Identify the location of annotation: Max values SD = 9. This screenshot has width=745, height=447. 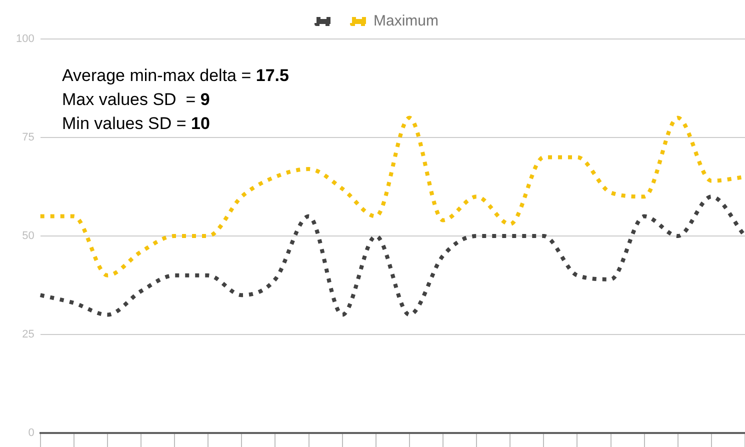
(136, 100).